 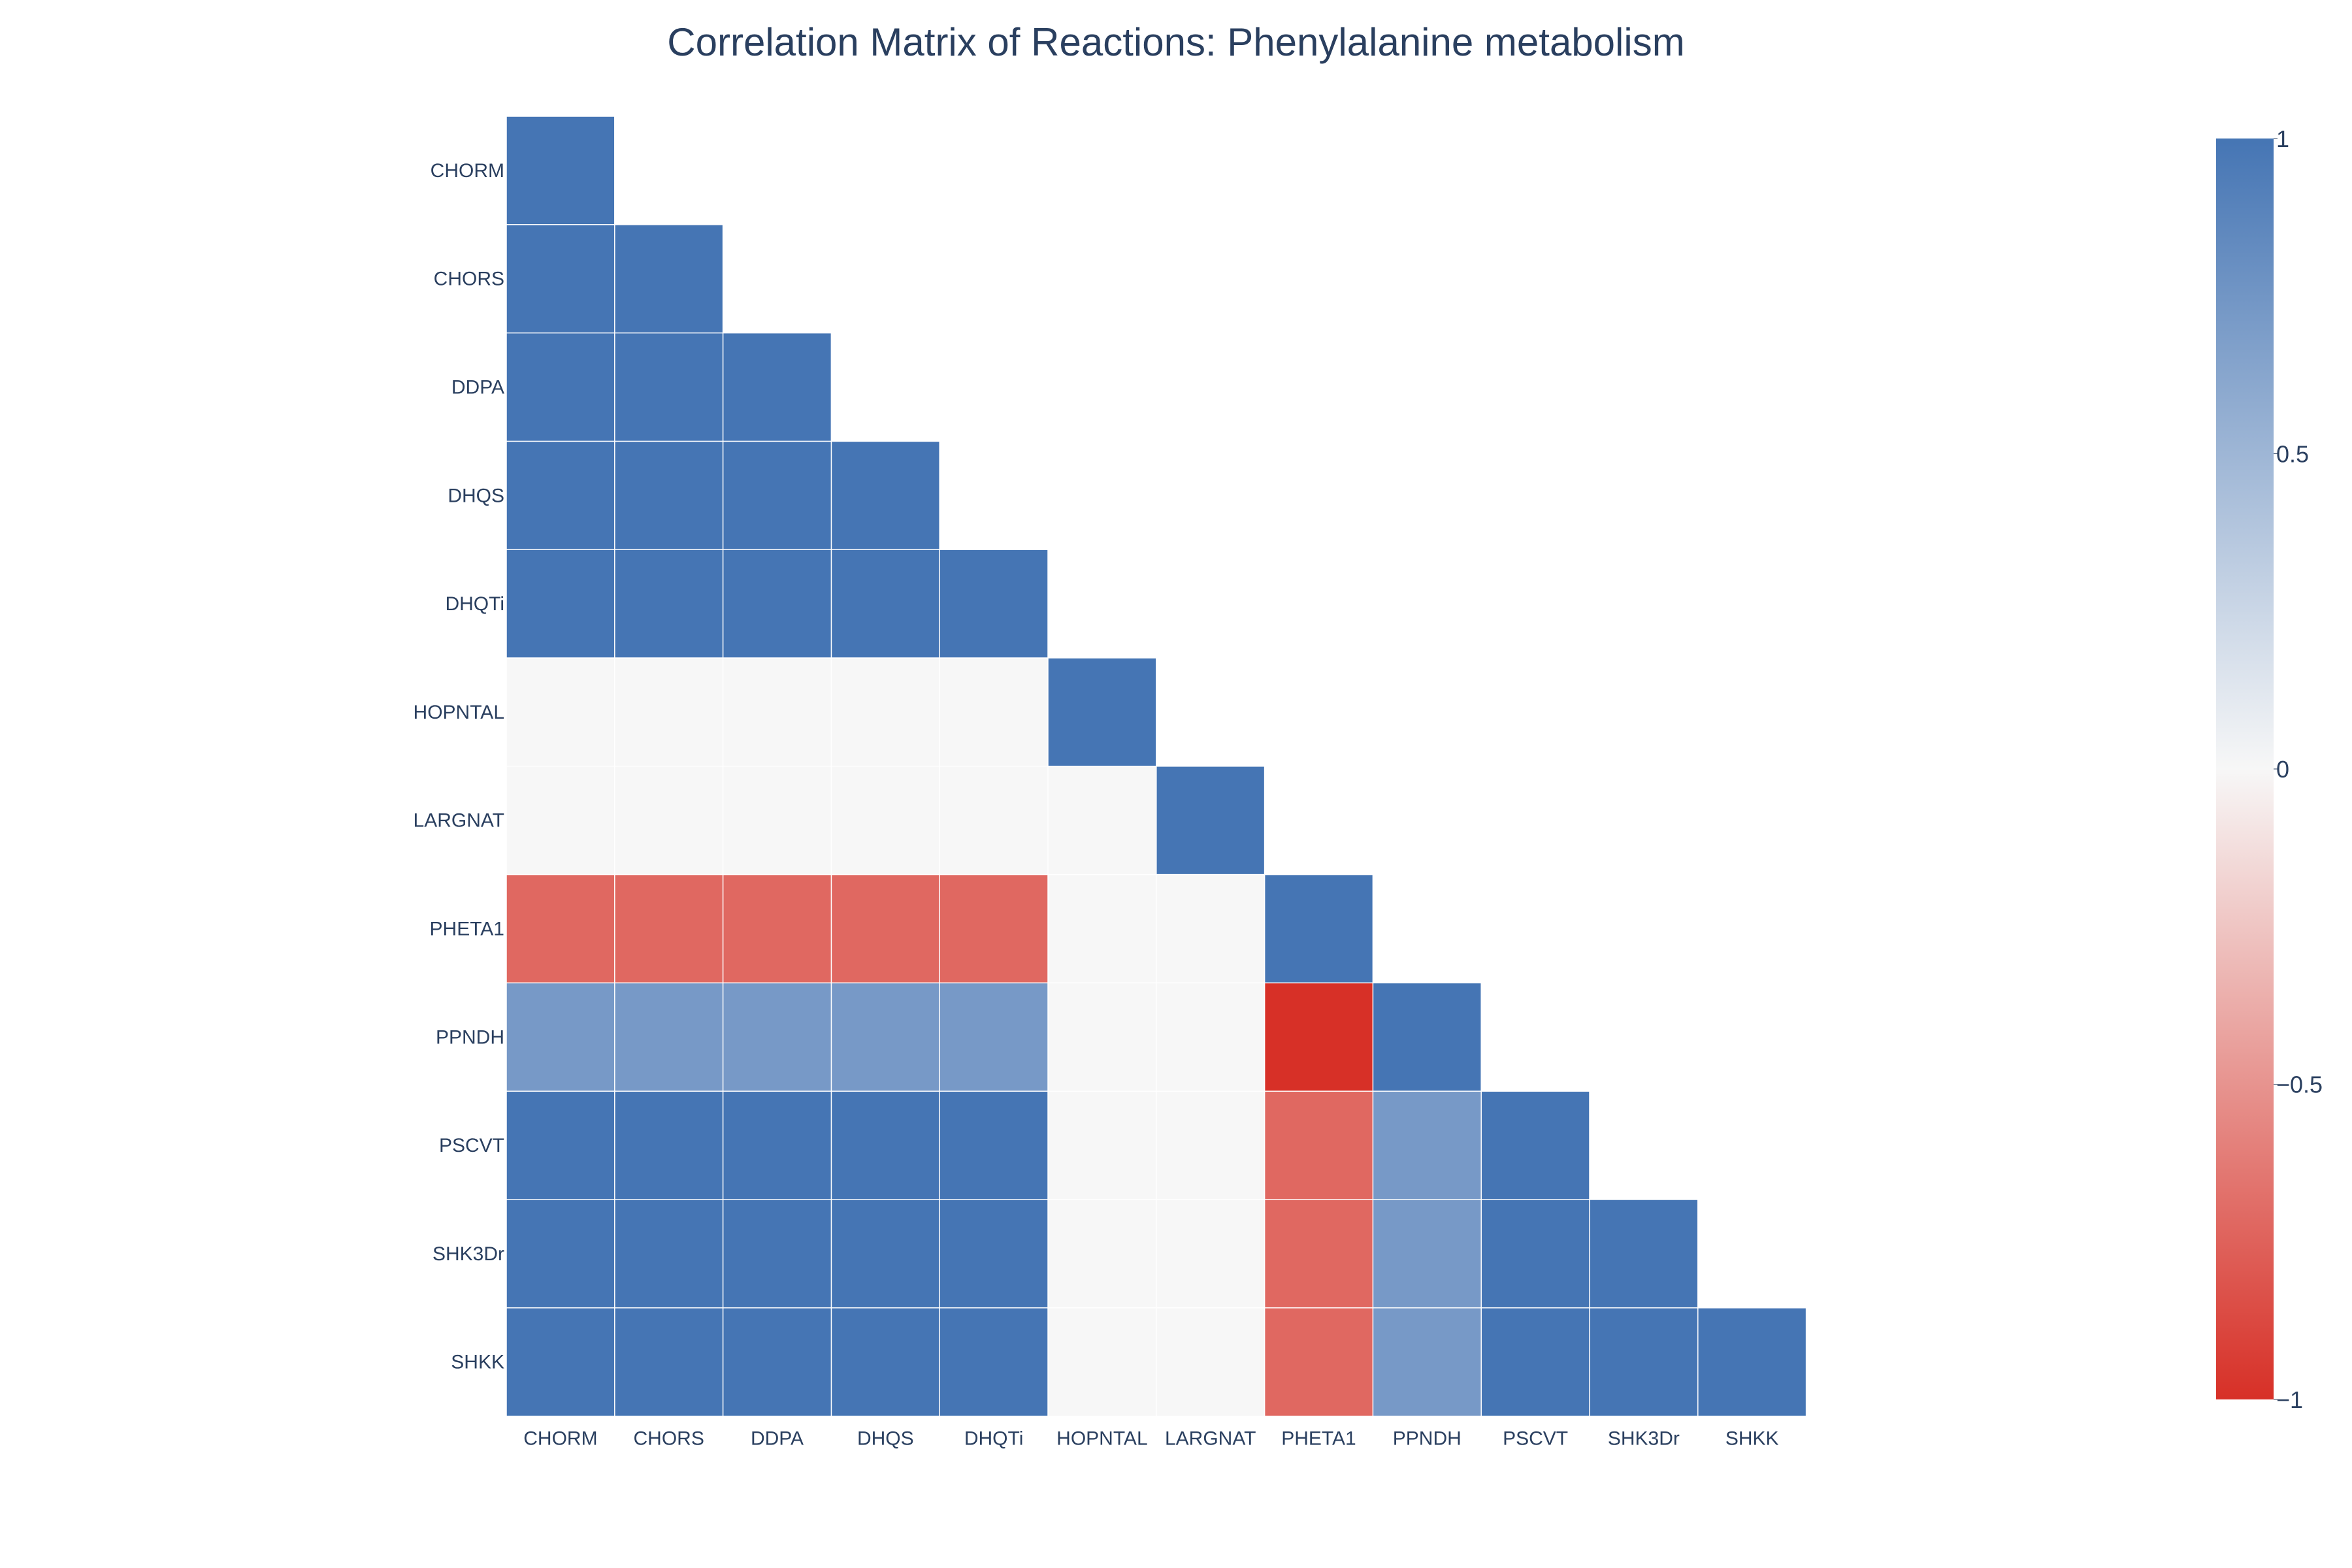 I want to click on heatmap-cell-shk3dr-pscvt, so click(x=1535, y=1254).